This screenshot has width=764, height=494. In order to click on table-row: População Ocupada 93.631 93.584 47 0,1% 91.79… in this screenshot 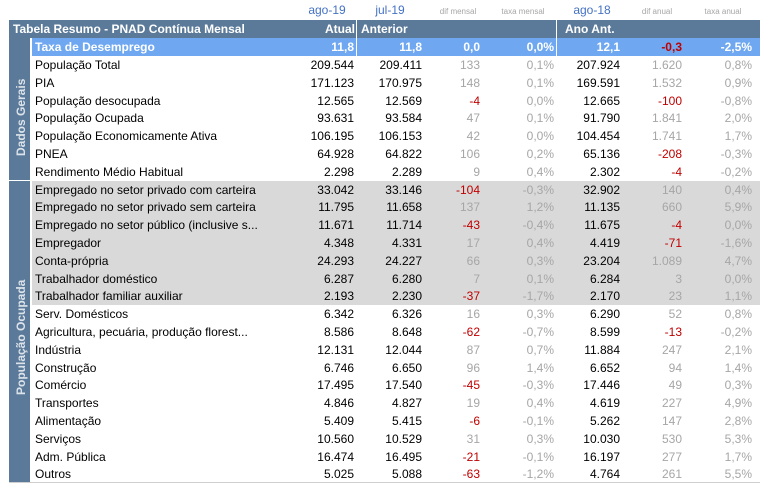, I will do `click(396, 118)`.